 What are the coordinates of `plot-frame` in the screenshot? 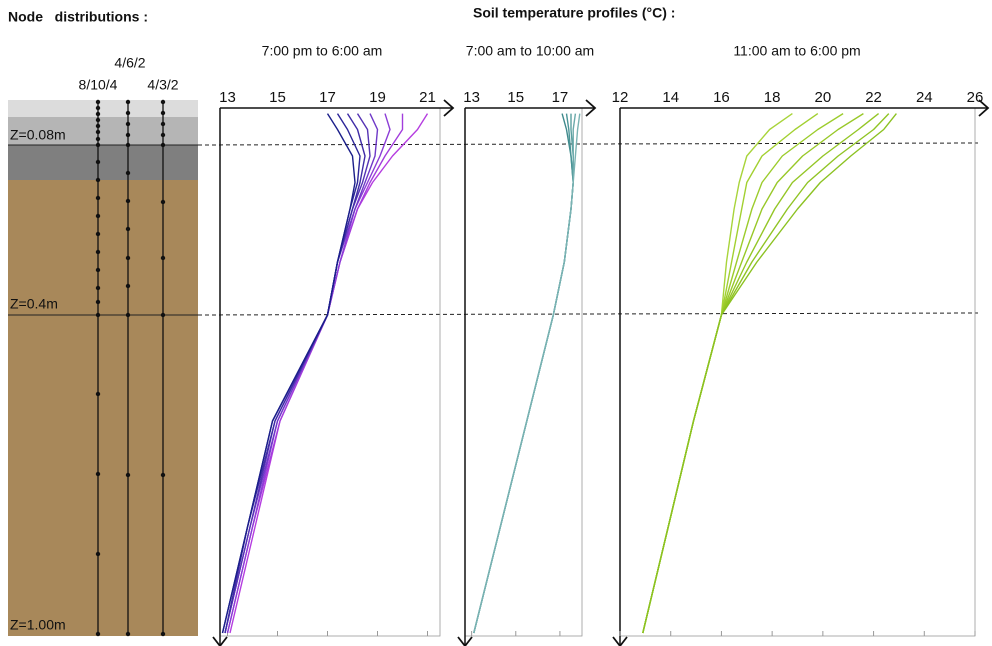 It's located at (523, 372).